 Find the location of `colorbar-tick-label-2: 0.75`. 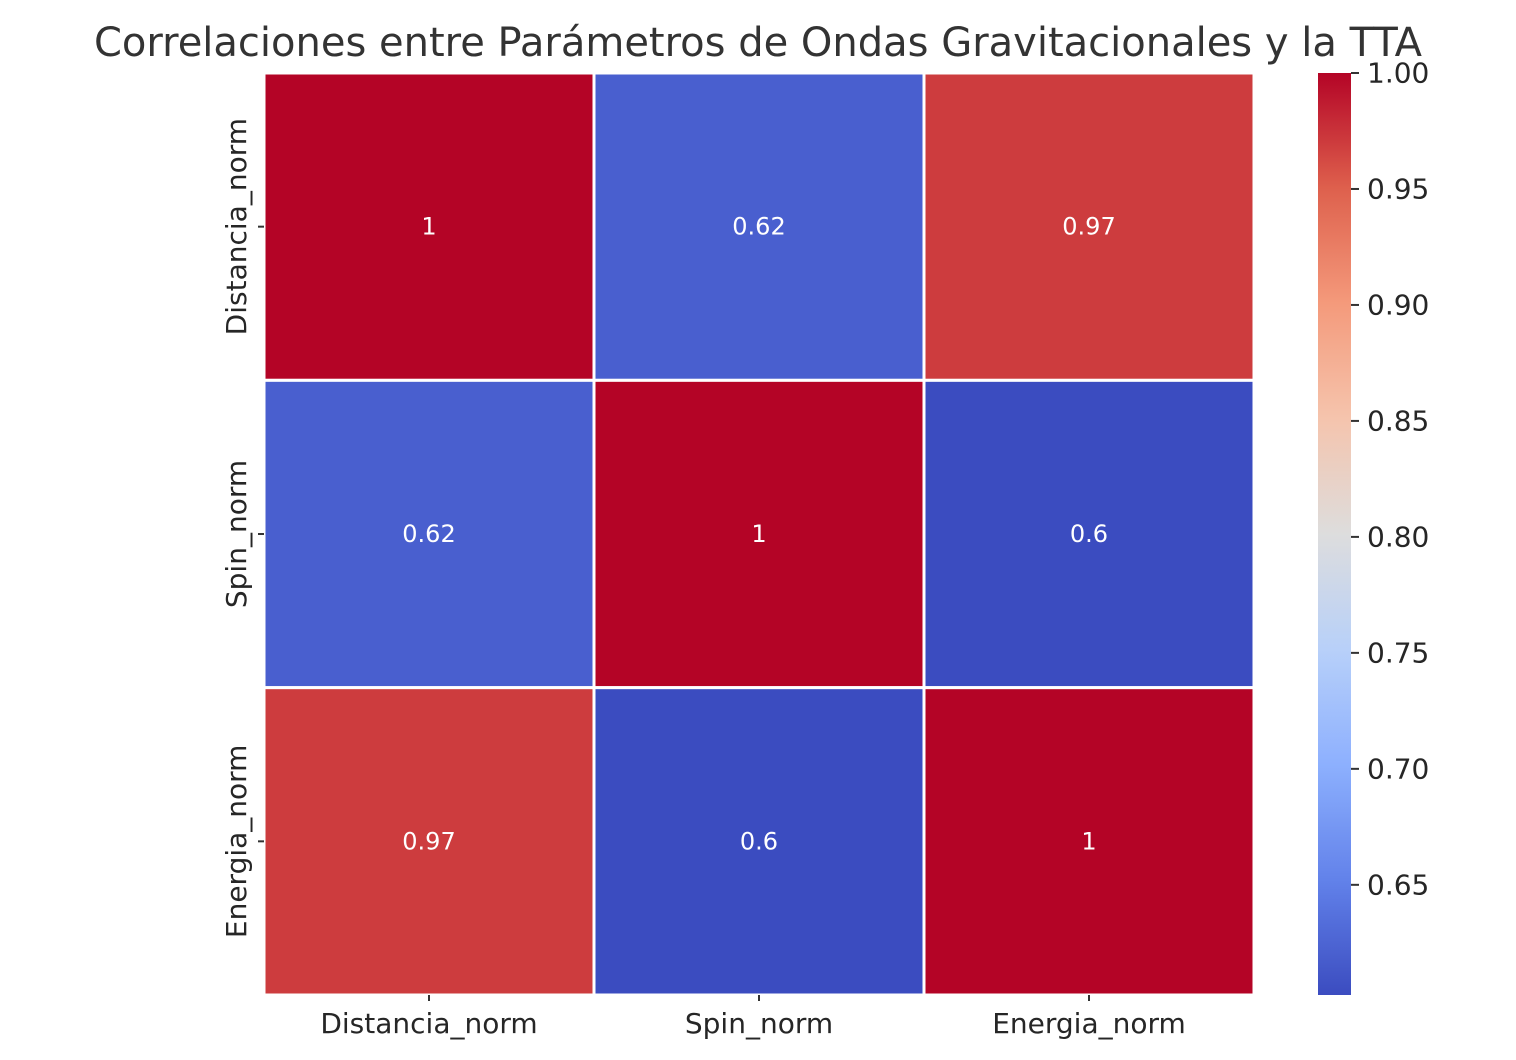

colorbar-tick-label-2: 0.75 is located at coordinates (1398, 652).